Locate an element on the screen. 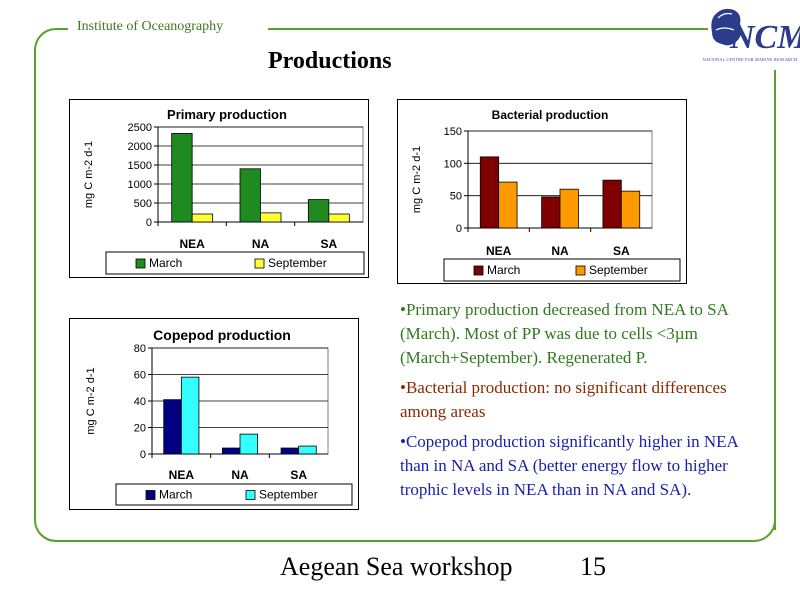  y-tick-label: 500 is located at coordinates (143, 204).